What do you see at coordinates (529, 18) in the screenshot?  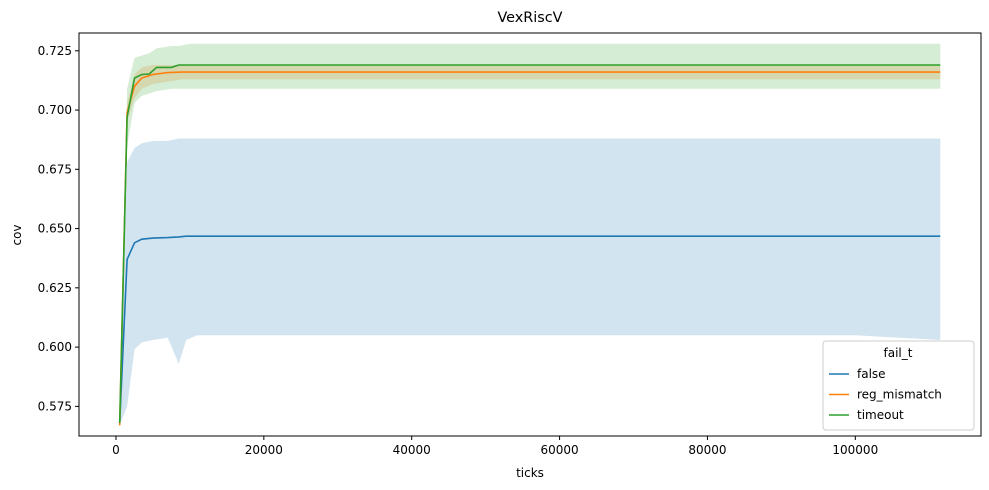 I see `chart-title: VexRiscV` at bounding box center [529, 18].